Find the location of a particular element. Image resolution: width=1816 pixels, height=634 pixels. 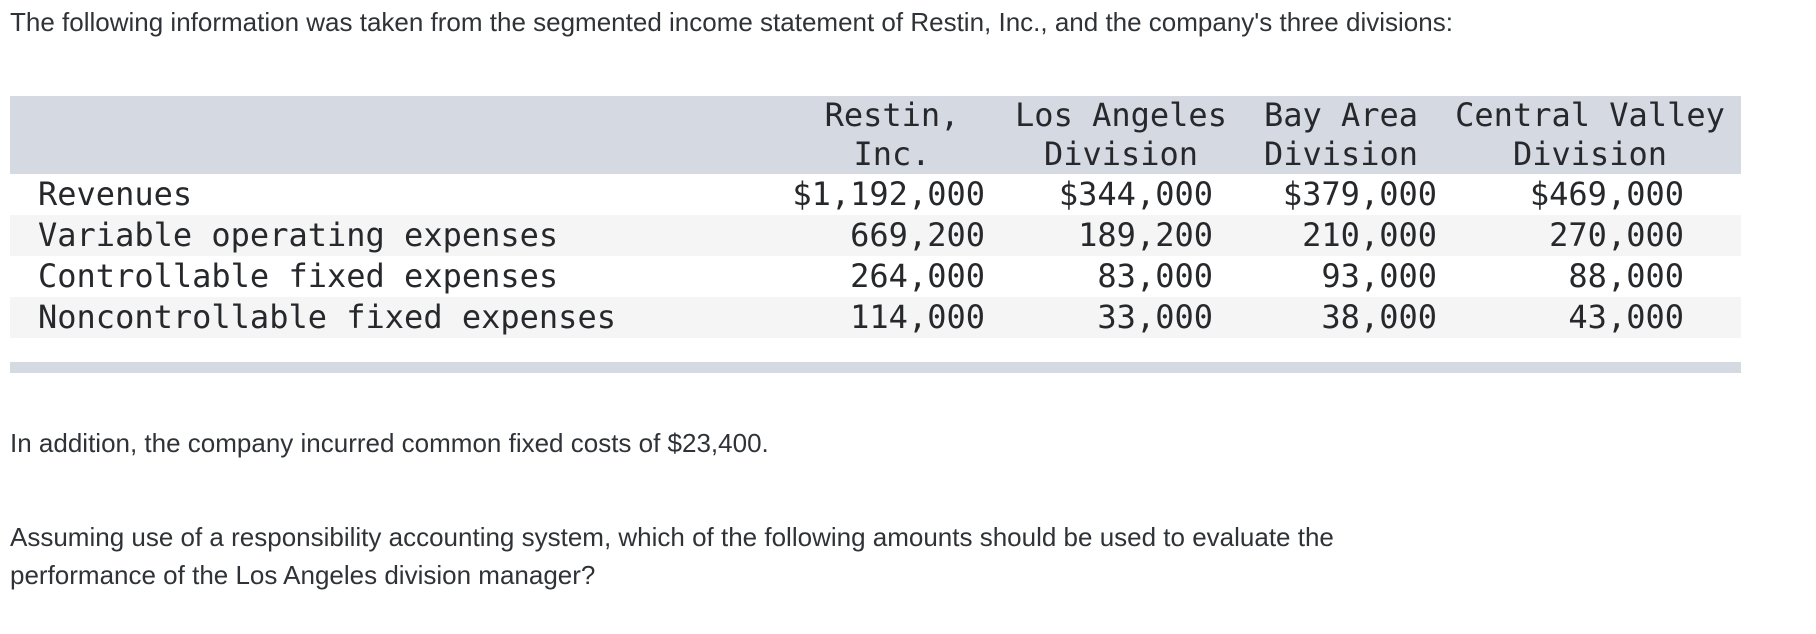

cell-value: 669,200 is located at coordinates (917, 235).